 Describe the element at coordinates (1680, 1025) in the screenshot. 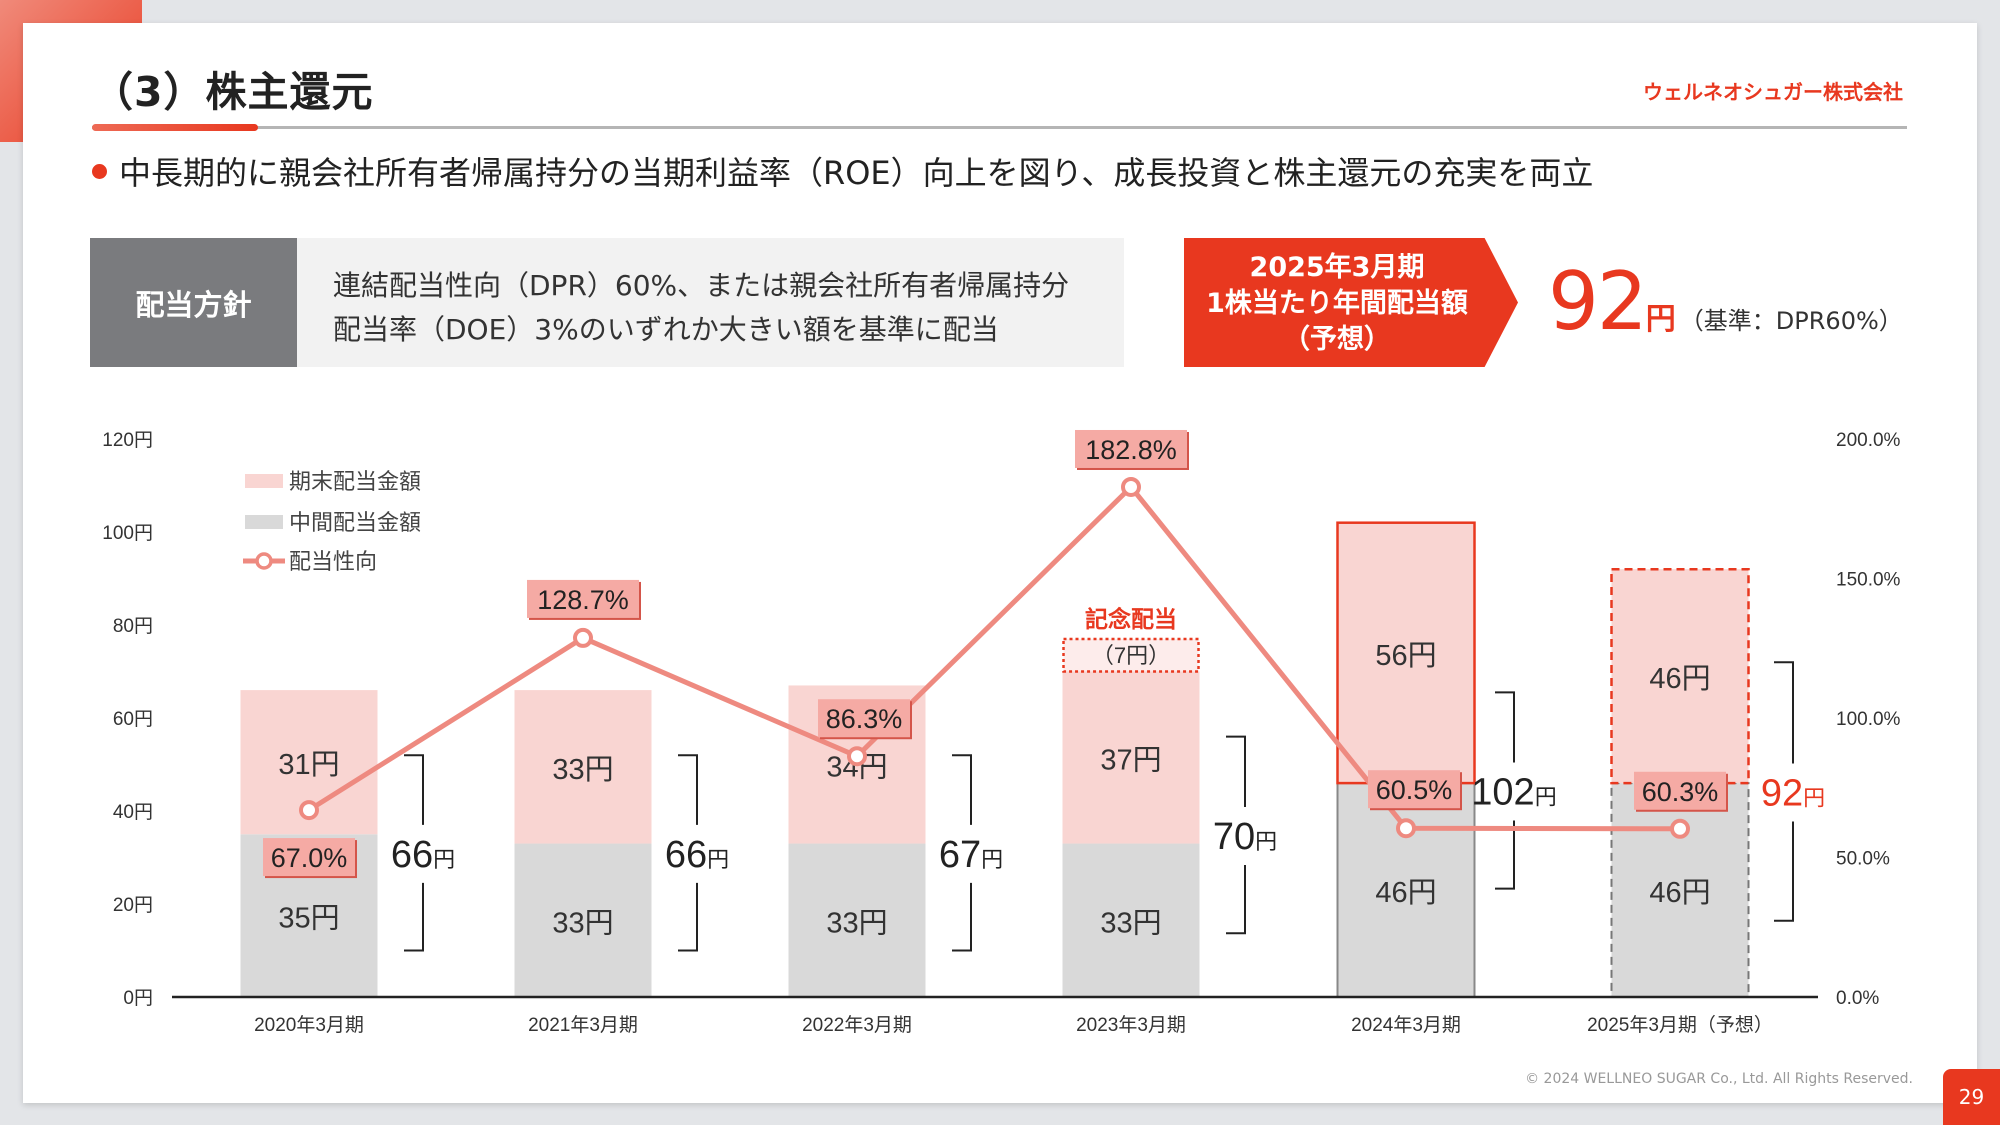

I see `x-tick-label: 2025年3月期（予想）` at that location.